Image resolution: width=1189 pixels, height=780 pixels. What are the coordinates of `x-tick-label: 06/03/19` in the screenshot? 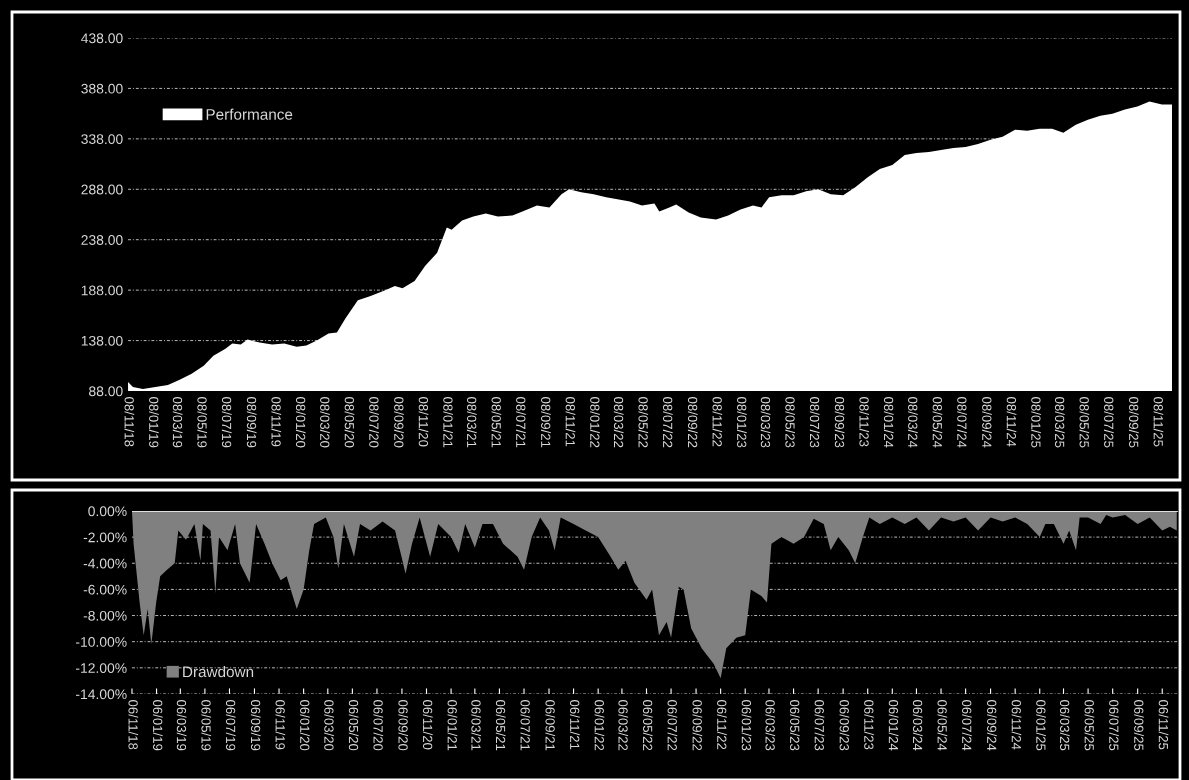 It's located at (181, 725).